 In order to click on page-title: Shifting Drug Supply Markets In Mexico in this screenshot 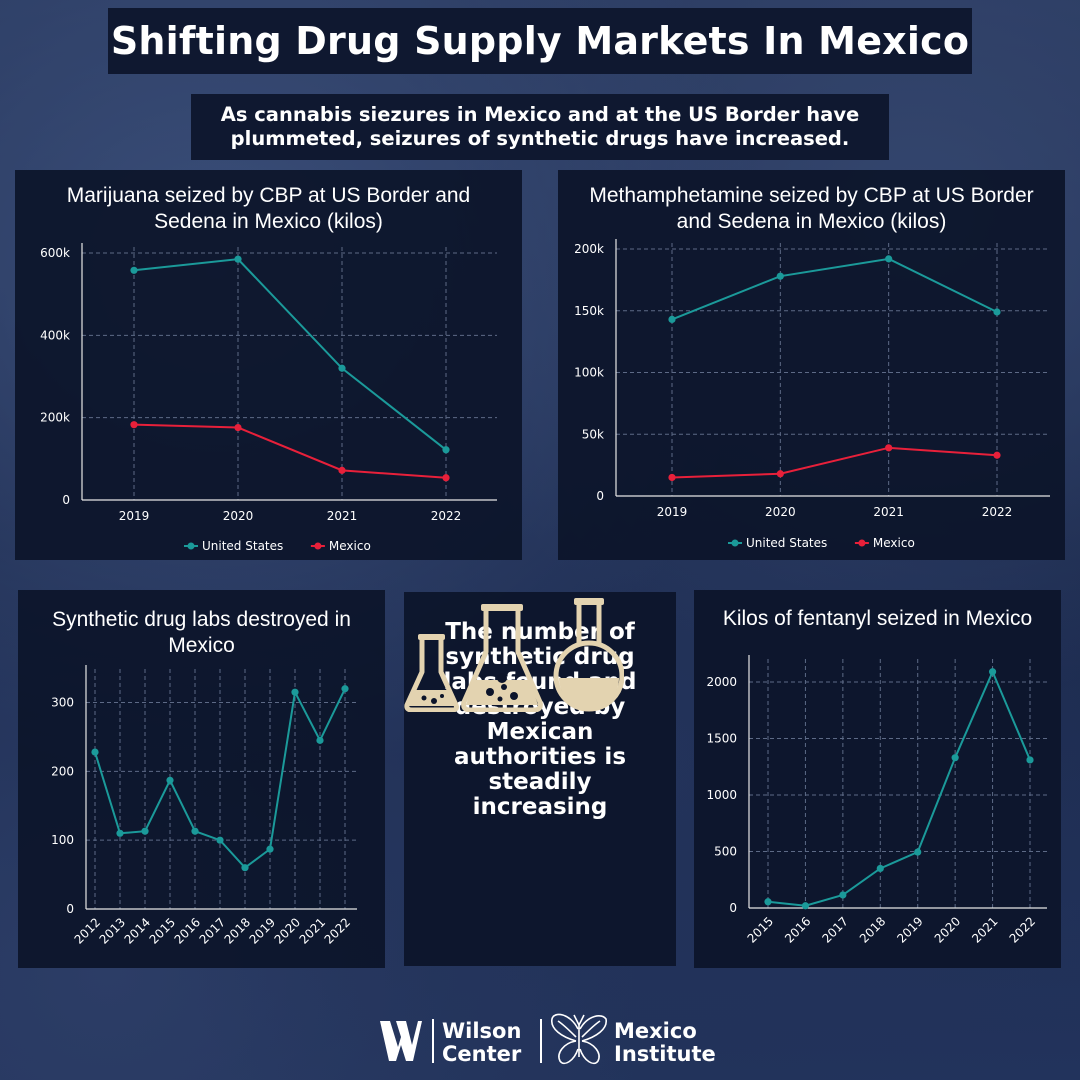, I will do `click(540, 41)`.